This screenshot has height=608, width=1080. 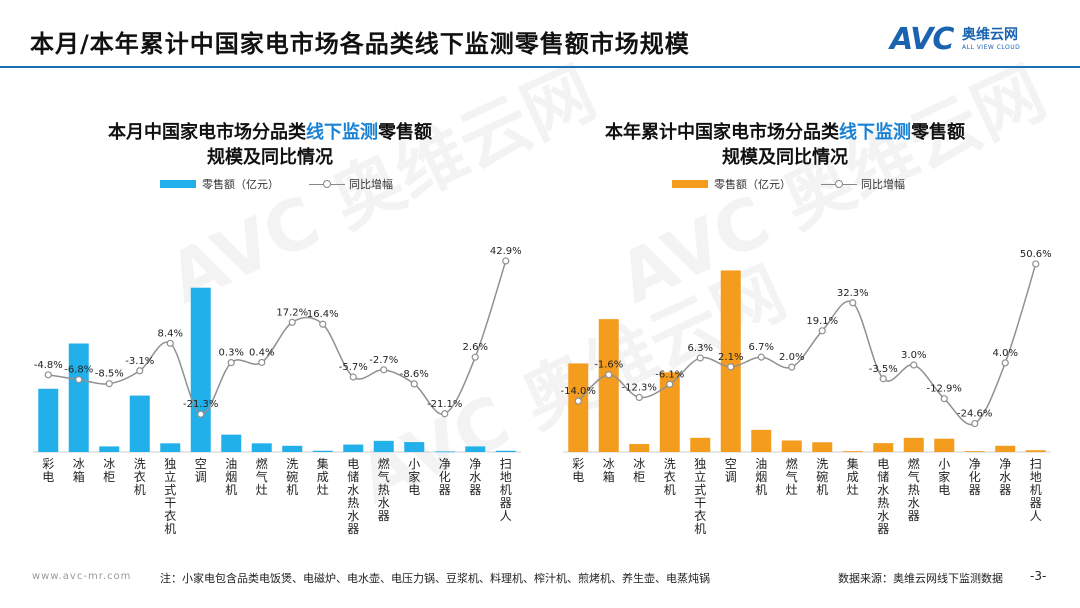 What do you see at coordinates (792, 476) in the screenshot?
I see `right-category-label: 燃气灶` at bounding box center [792, 476].